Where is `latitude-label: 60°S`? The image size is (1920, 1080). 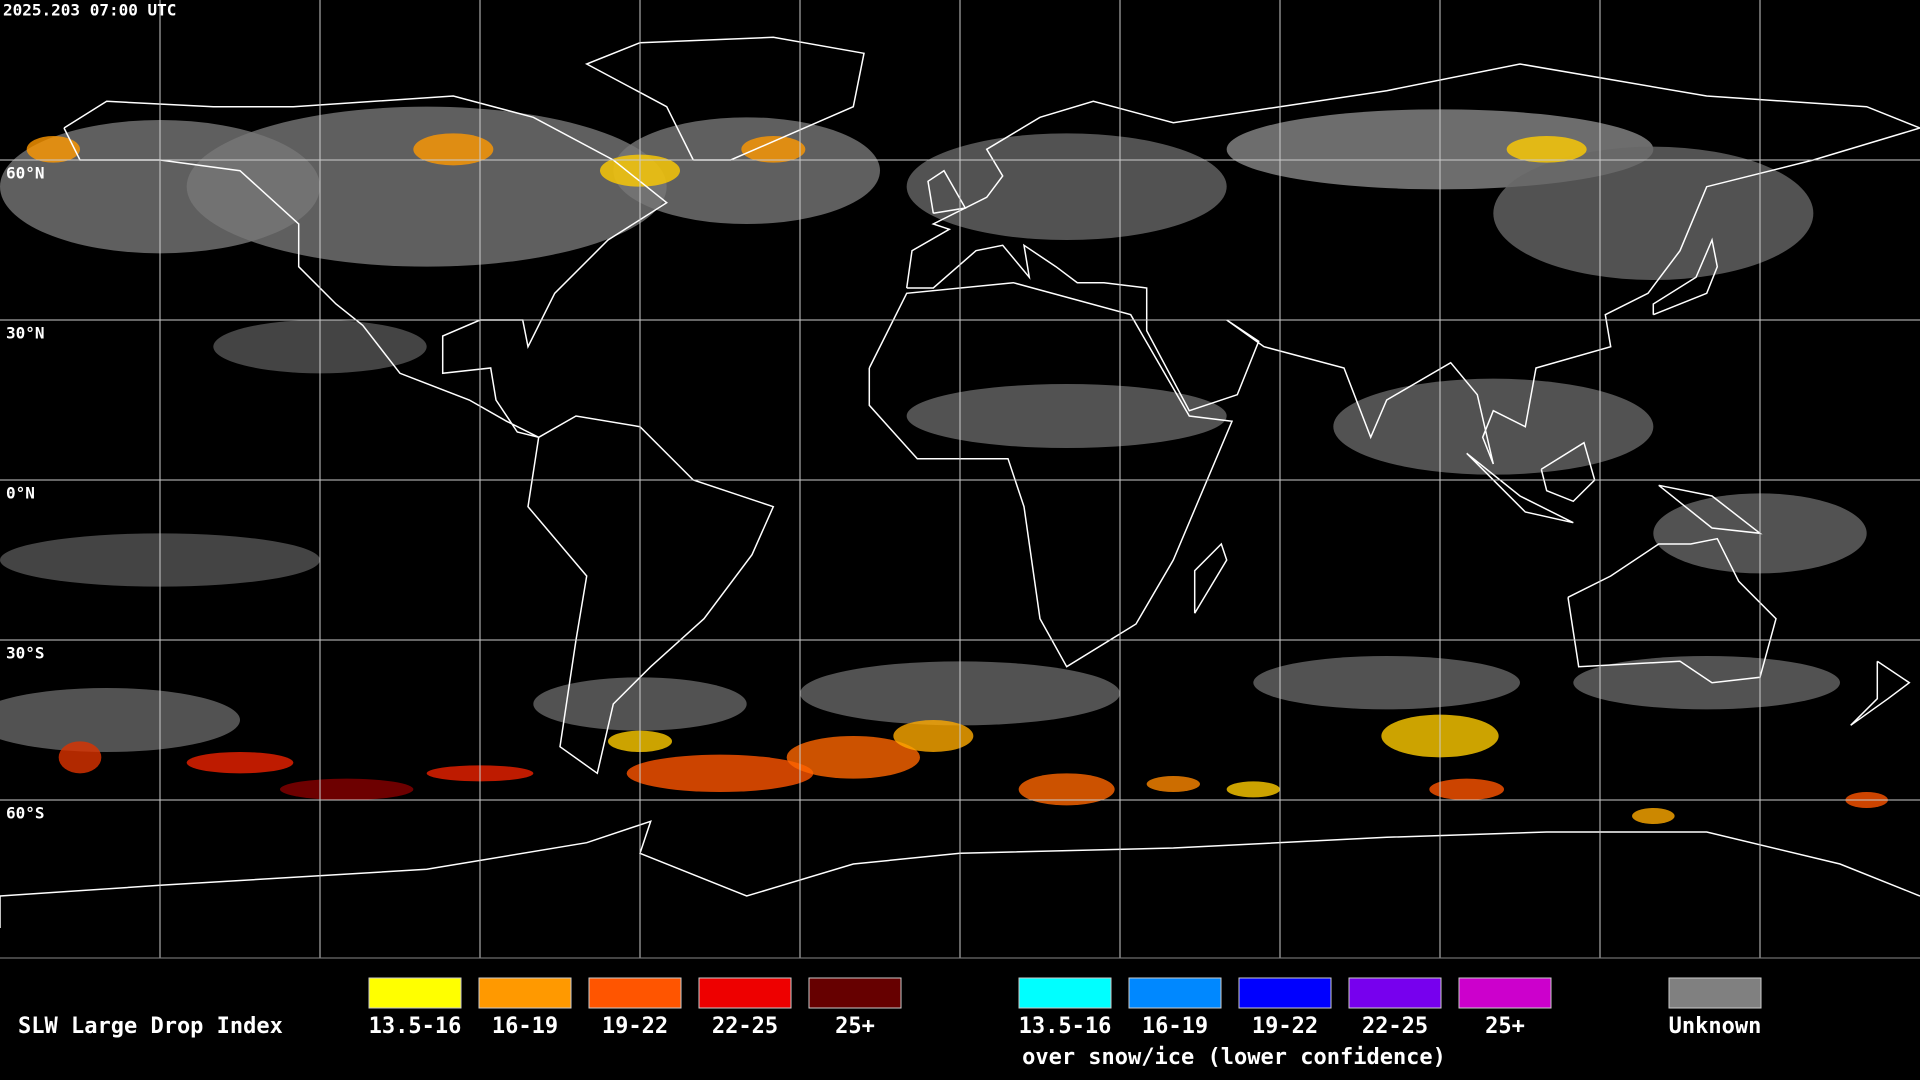 latitude-label: 60°S is located at coordinates (25, 813).